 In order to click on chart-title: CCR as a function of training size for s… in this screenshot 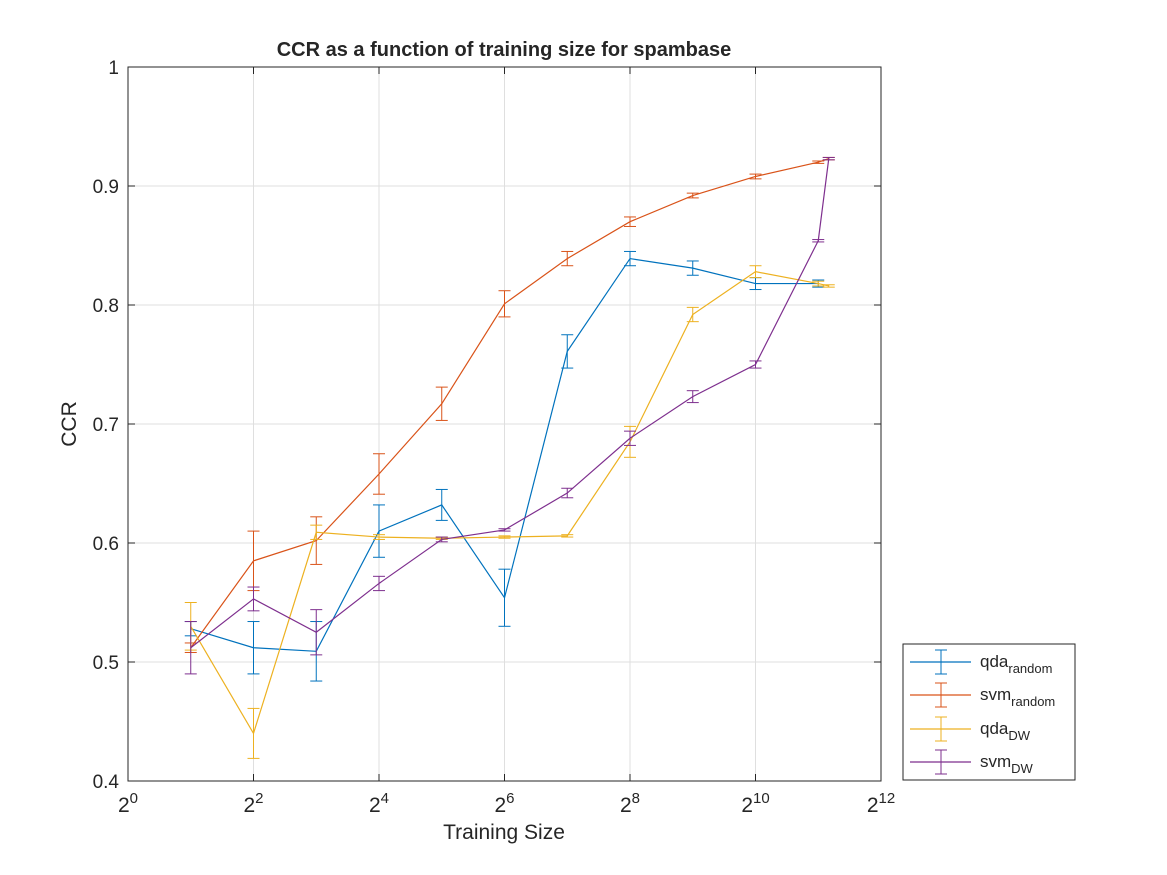, I will do `click(504, 50)`.